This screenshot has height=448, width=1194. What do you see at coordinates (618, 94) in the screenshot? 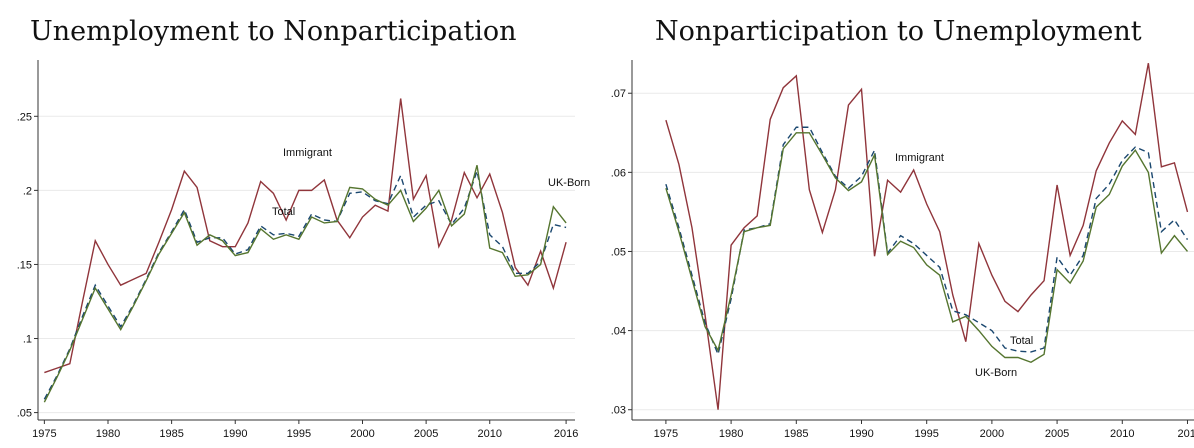
I see `y-tick-label: .07` at bounding box center [618, 94].